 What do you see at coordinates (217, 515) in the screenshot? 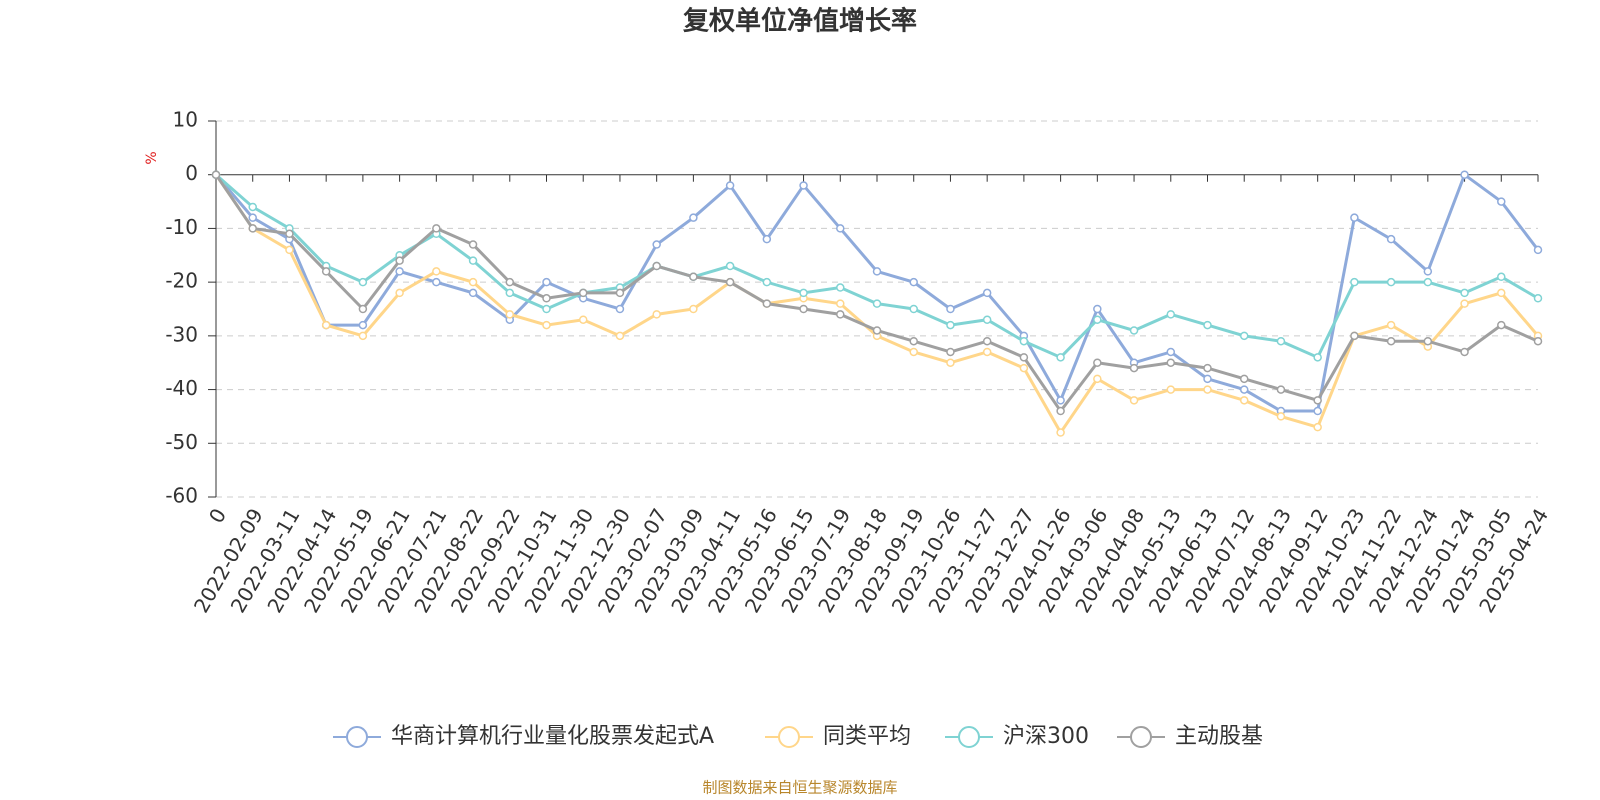
I see `x-tick-label: 0` at bounding box center [217, 515].